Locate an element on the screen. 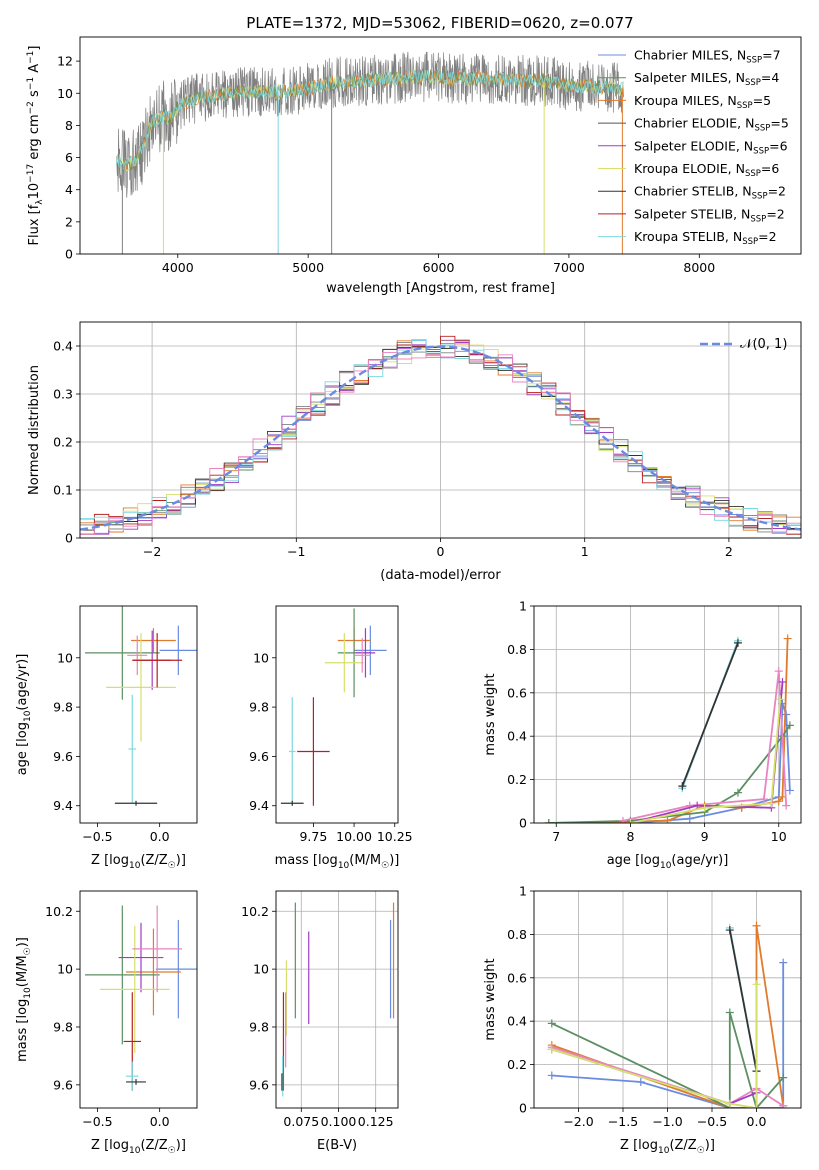 This screenshot has width=819, height=1170. mass_vs_ebv-grid is located at coordinates (337, 999).